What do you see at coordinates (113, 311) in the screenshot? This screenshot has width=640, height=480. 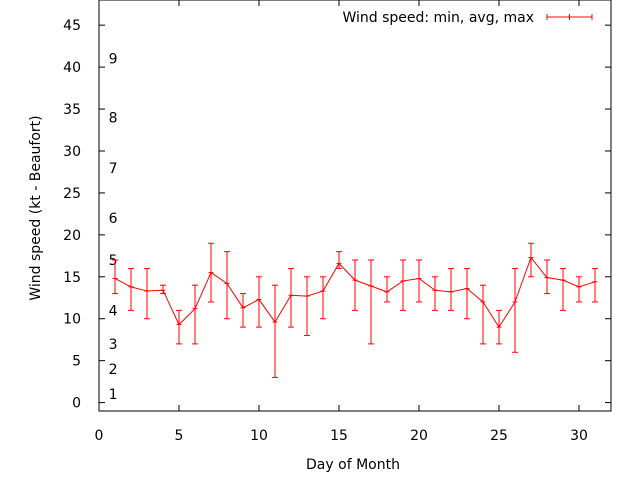 I see `beaufort-label: 4` at bounding box center [113, 311].